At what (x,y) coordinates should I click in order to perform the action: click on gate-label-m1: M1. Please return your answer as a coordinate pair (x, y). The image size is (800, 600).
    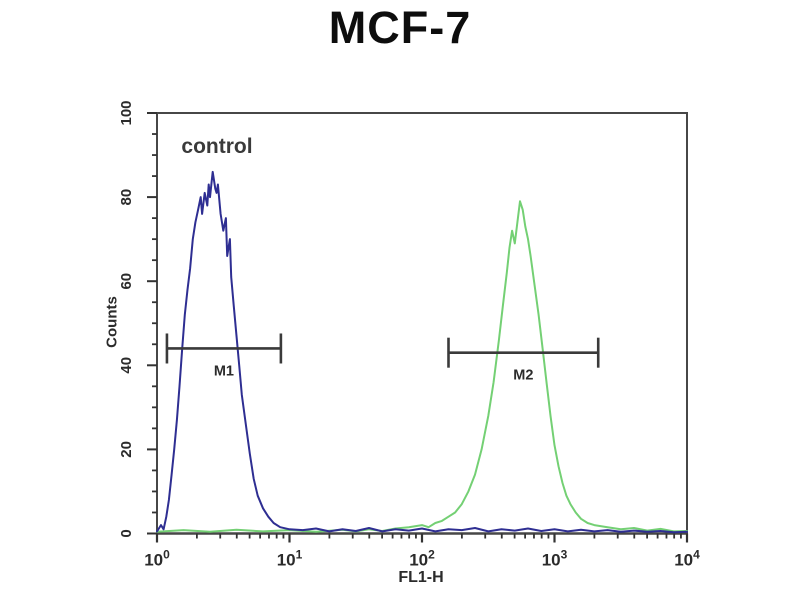
    Looking at the image, I should click on (224, 371).